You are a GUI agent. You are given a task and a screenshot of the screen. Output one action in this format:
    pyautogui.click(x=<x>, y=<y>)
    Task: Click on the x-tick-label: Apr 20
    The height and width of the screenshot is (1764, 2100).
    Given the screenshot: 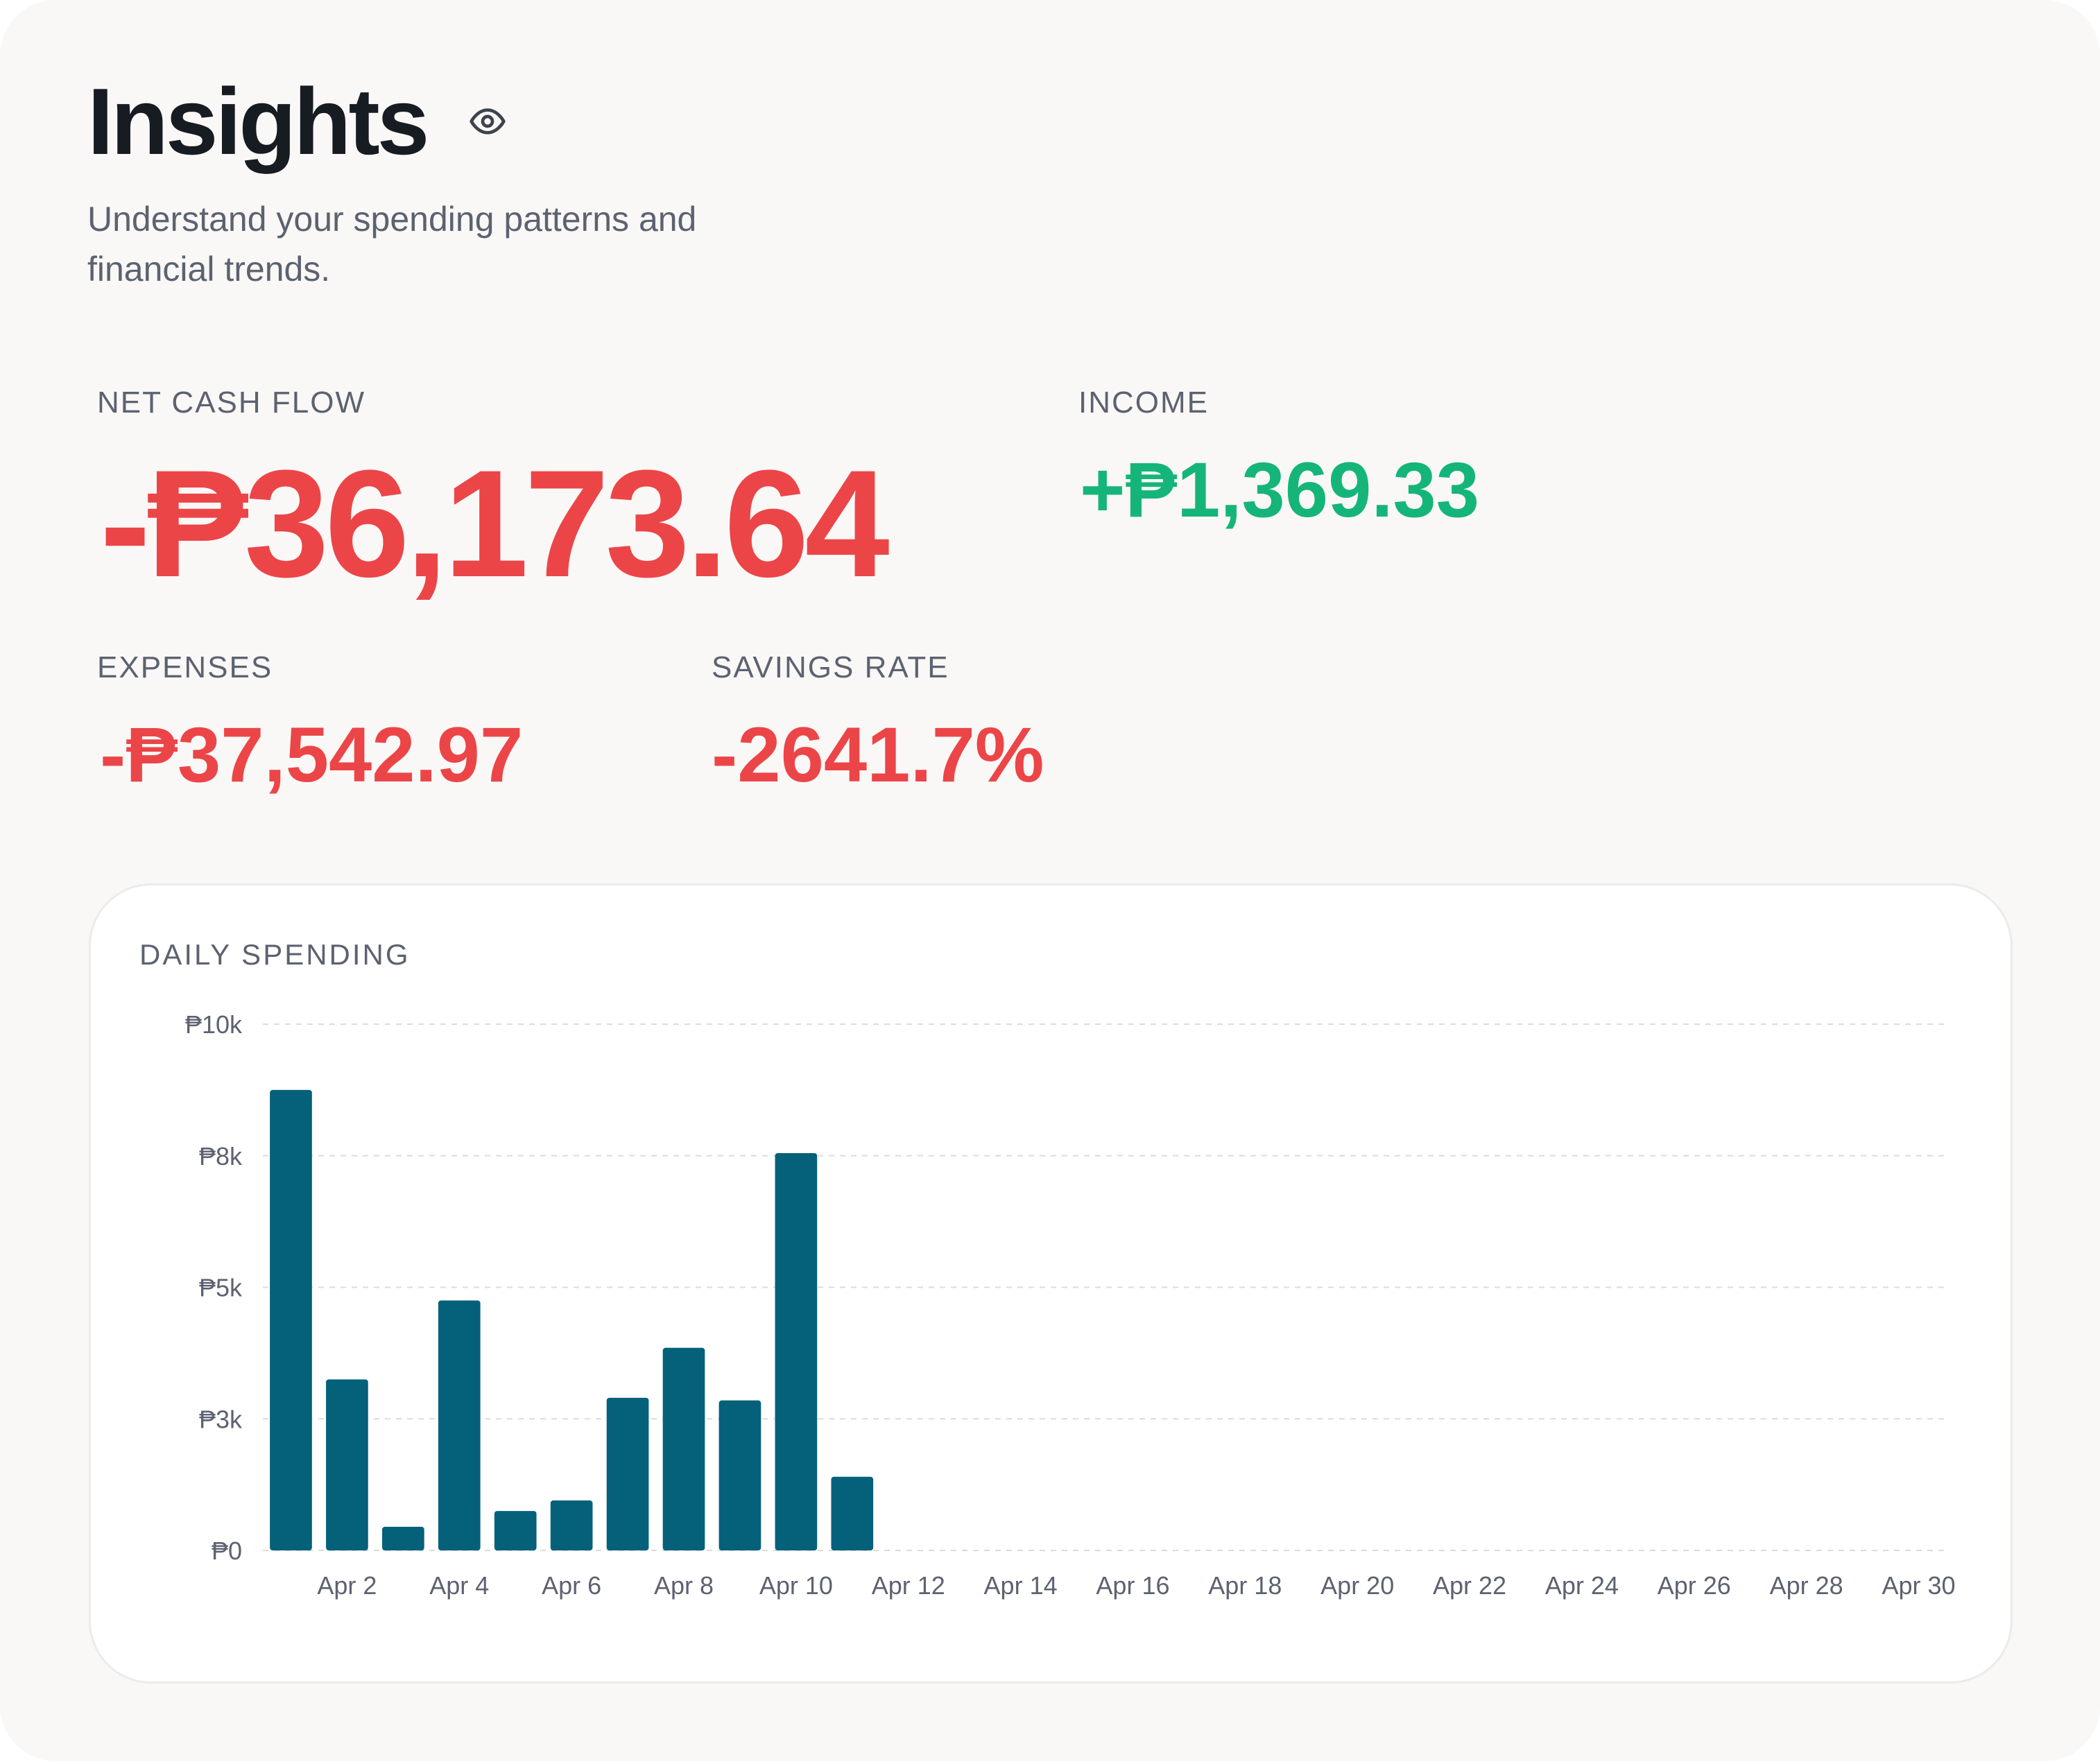 What is the action you would take?
    pyautogui.click(x=1357, y=1585)
    